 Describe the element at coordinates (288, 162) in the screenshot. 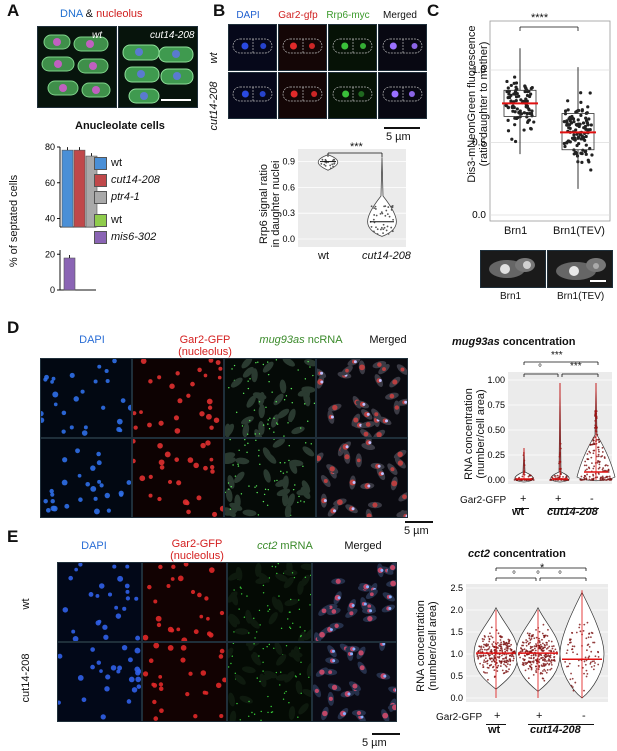

I see `b-ytick: 0.9` at that location.